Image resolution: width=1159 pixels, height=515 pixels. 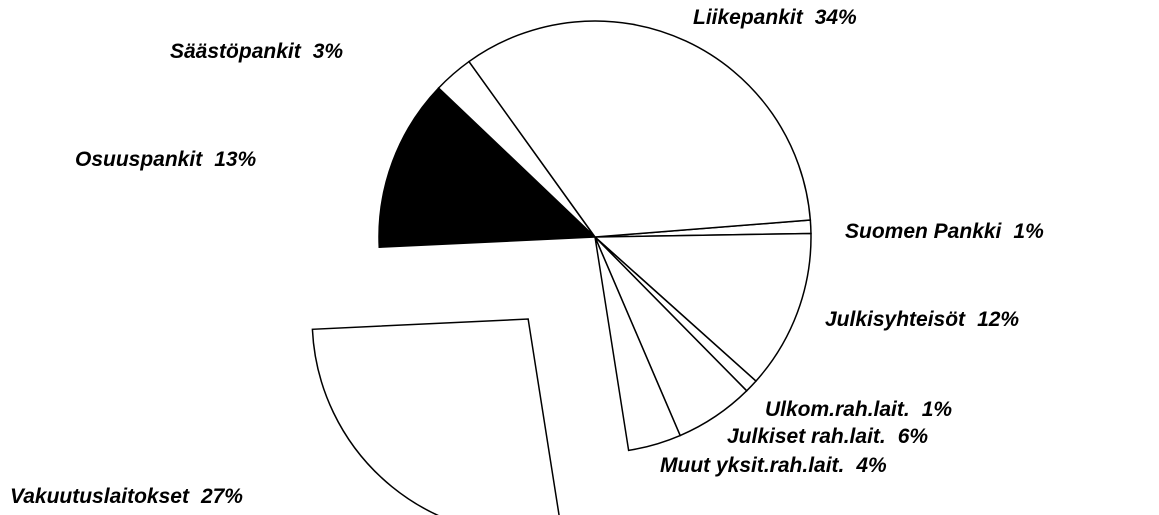 I want to click on slice-value: 34%, so click(x=836, y=17).